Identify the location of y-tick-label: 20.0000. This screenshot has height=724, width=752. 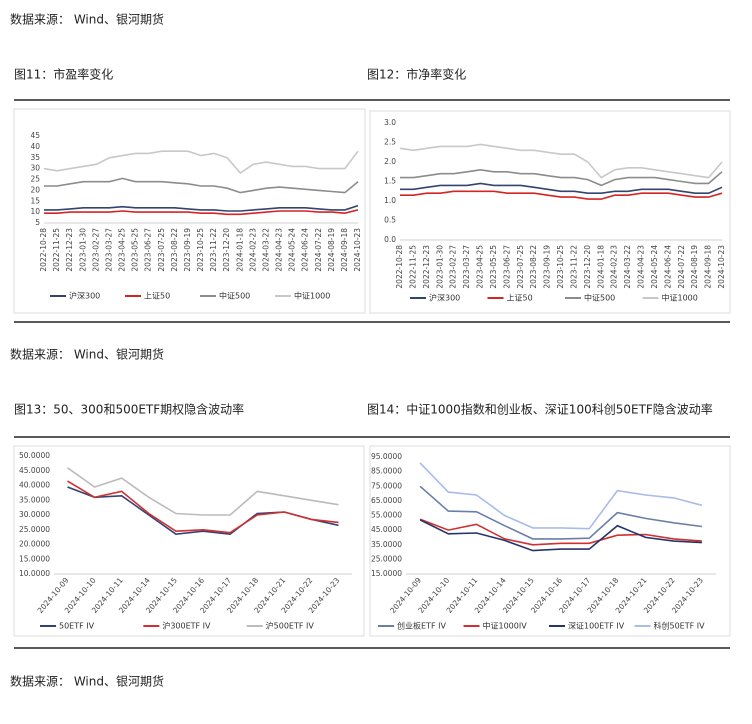
(34, 544).